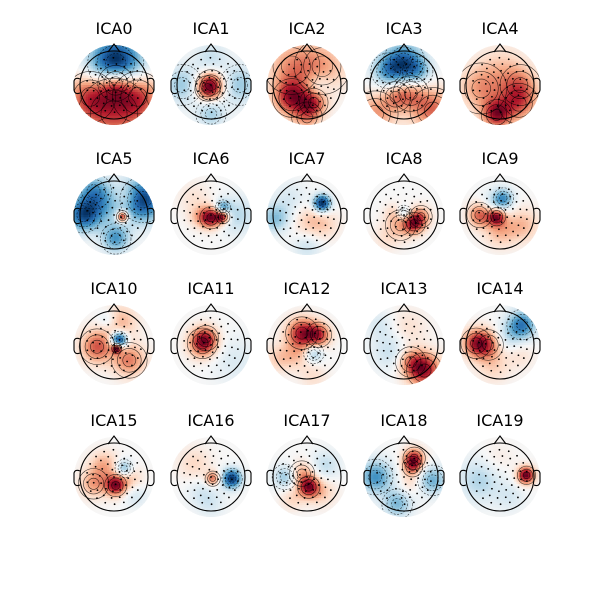 The width and height of the screenshot is (600, 600). Describe the element at coordinates (403, 158) in the screenshot. I see `topomap-title: ICA8` at that location.